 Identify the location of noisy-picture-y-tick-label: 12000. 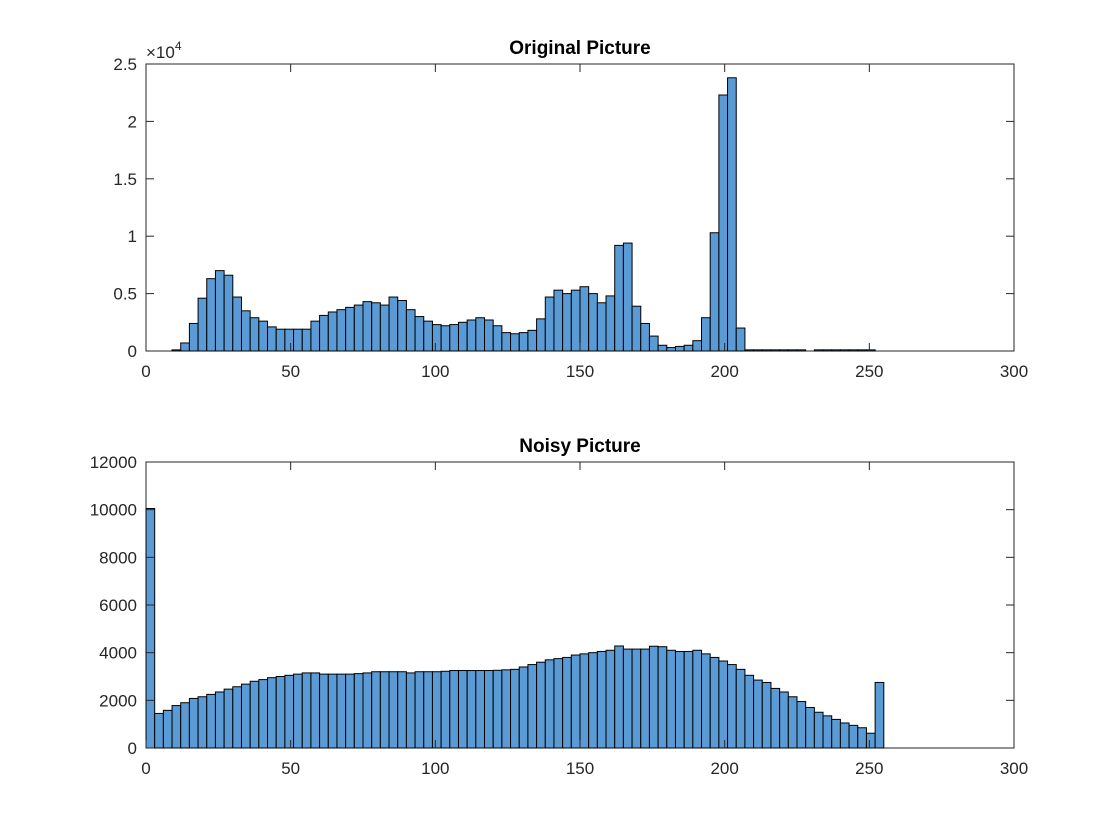
(113, 462).